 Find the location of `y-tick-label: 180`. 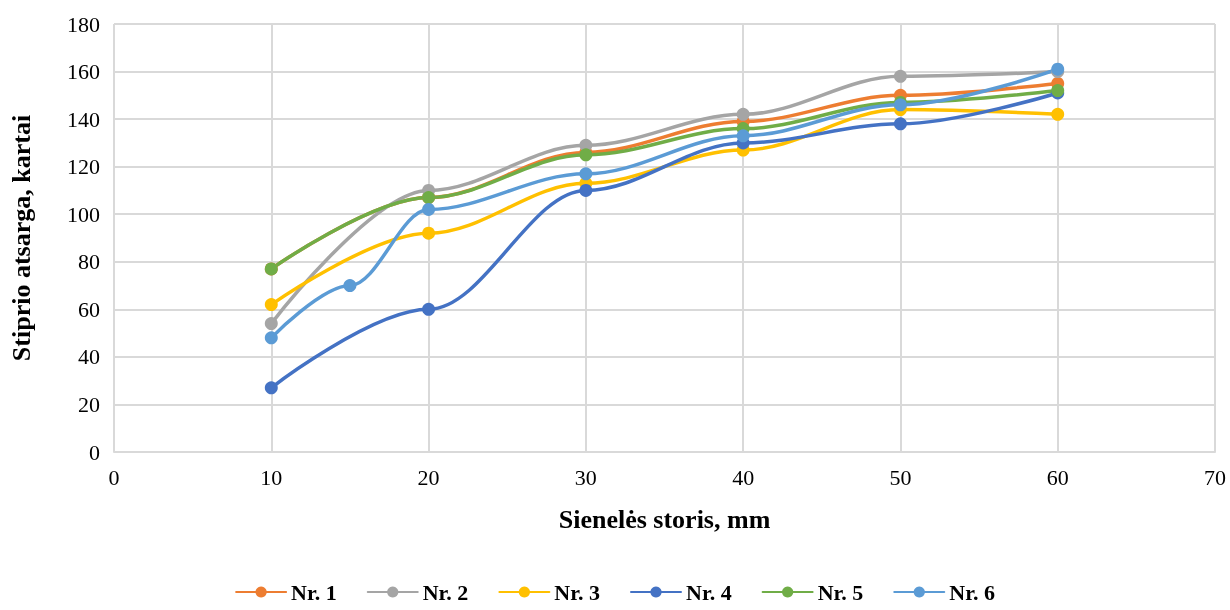

y-tick-label: 180 is located at coordinates (83, 24).